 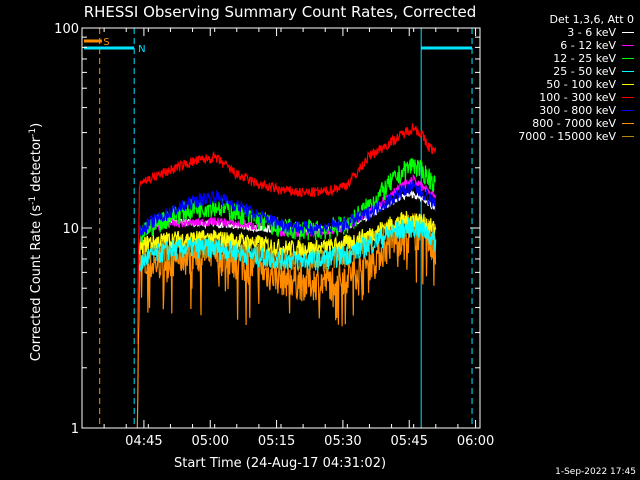 What do you see at coordinates (75, 429) in the screenshot?
I see `y-tick-label: 1` at bounding box center [75, 429].